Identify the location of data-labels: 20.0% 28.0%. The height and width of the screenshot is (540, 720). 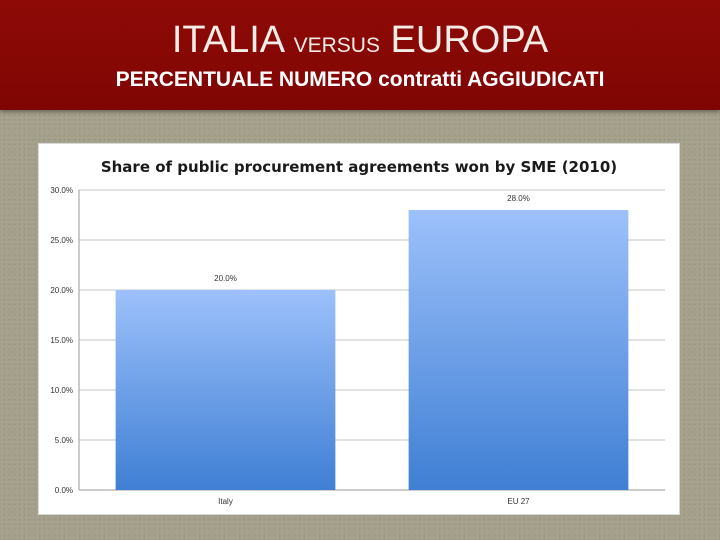
(372, 238).